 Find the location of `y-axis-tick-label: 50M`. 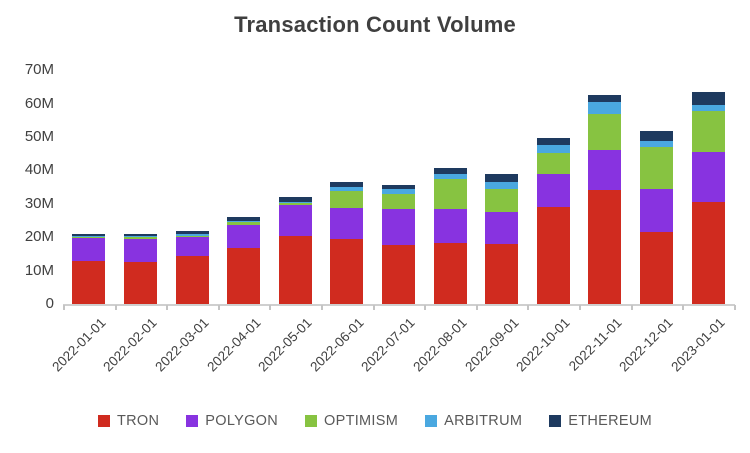

y-axis-tick-label: 50M is located at coordinates (39, 136).